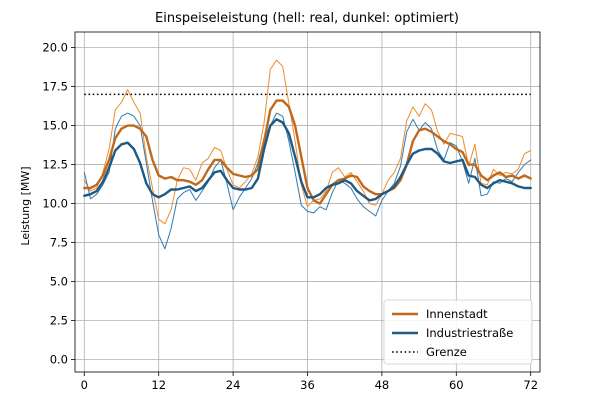  I want to click on x-tick-label: 60, so click(456, 385).